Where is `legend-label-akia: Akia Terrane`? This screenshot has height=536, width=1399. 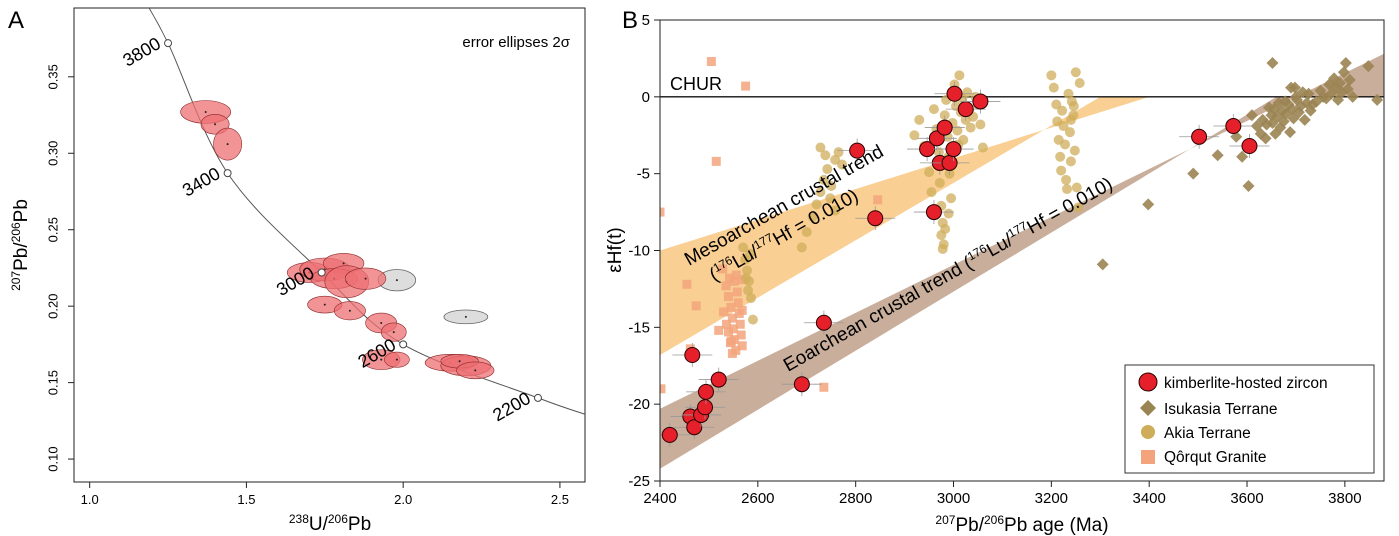
legend-label-akia: Akia Terrane is located at coordinates (1207, 433).